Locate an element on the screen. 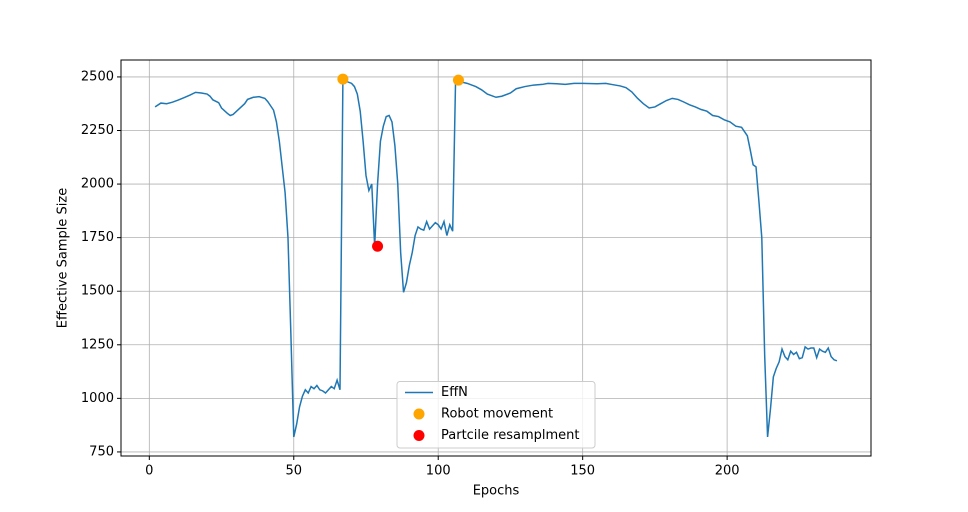  y-tick-label: 1000 is located at coordinates (97, 398).